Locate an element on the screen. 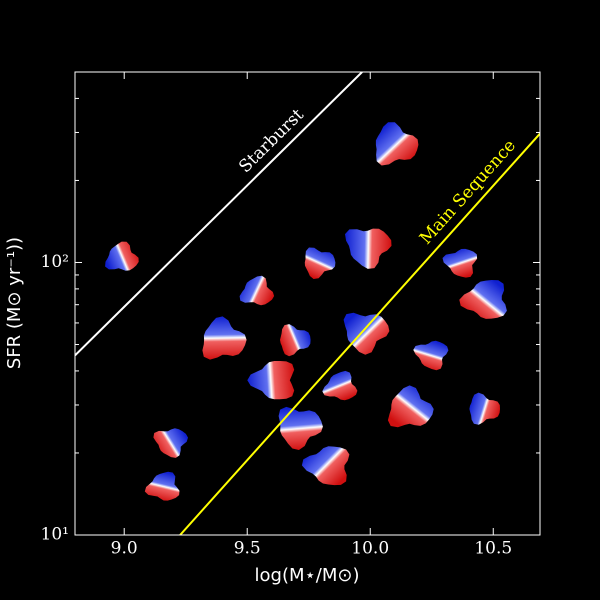  x-tick-label: 10.5 is located at coordinates (493, 549).